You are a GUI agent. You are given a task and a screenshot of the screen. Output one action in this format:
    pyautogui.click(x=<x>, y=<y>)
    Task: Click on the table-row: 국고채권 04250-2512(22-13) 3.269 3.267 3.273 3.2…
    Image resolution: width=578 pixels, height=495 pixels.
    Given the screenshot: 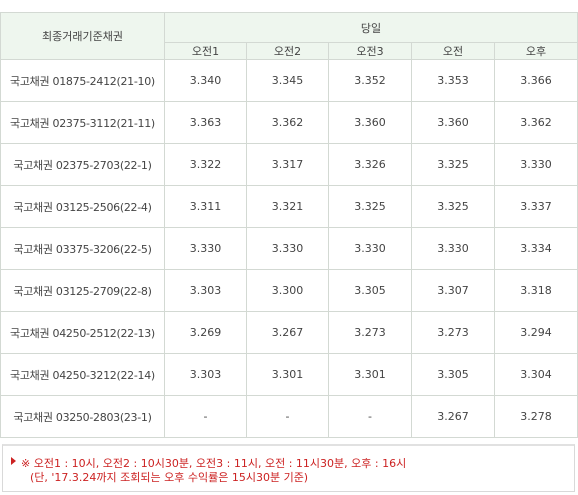 What is the action you would take?
    pyautogui.click(x=289, y=332)
    